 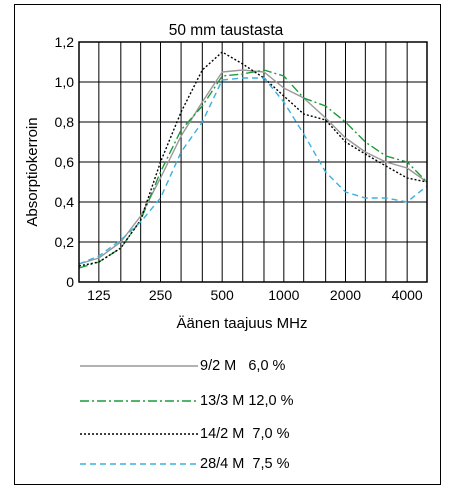 What do you see at coordinates (65, 202) in the screenshot?
I see `y-tick-label: 0,4` at bounding box center [65, 202].